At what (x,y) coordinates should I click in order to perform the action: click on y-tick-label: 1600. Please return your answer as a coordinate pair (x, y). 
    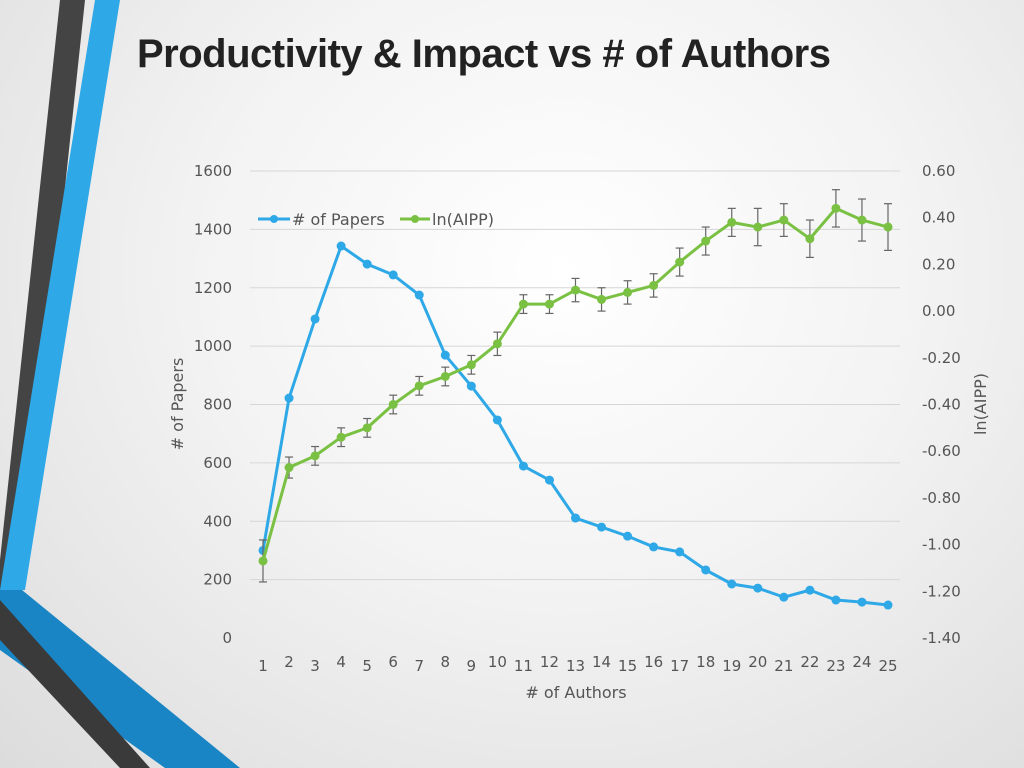
    Looking at the image, I should click on (213, 171).